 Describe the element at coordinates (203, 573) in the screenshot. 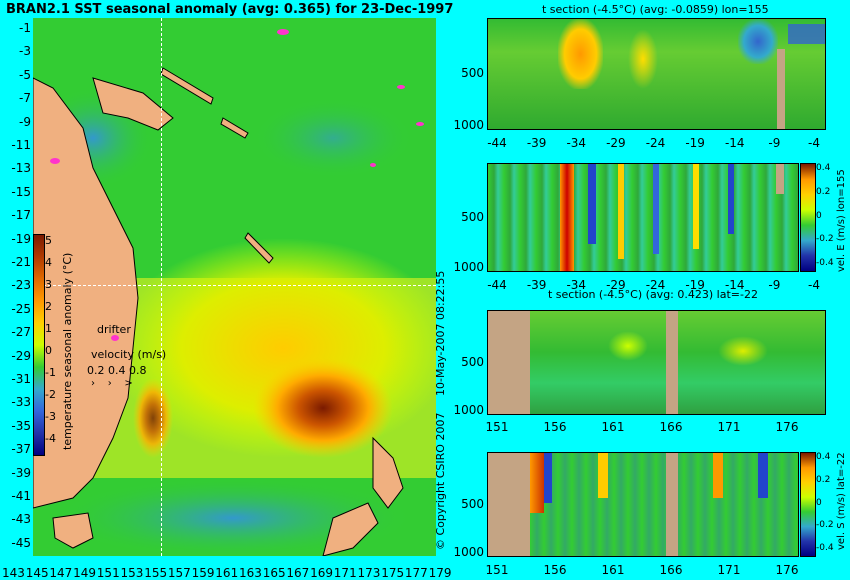

I see `lon-label: 159` at that location.